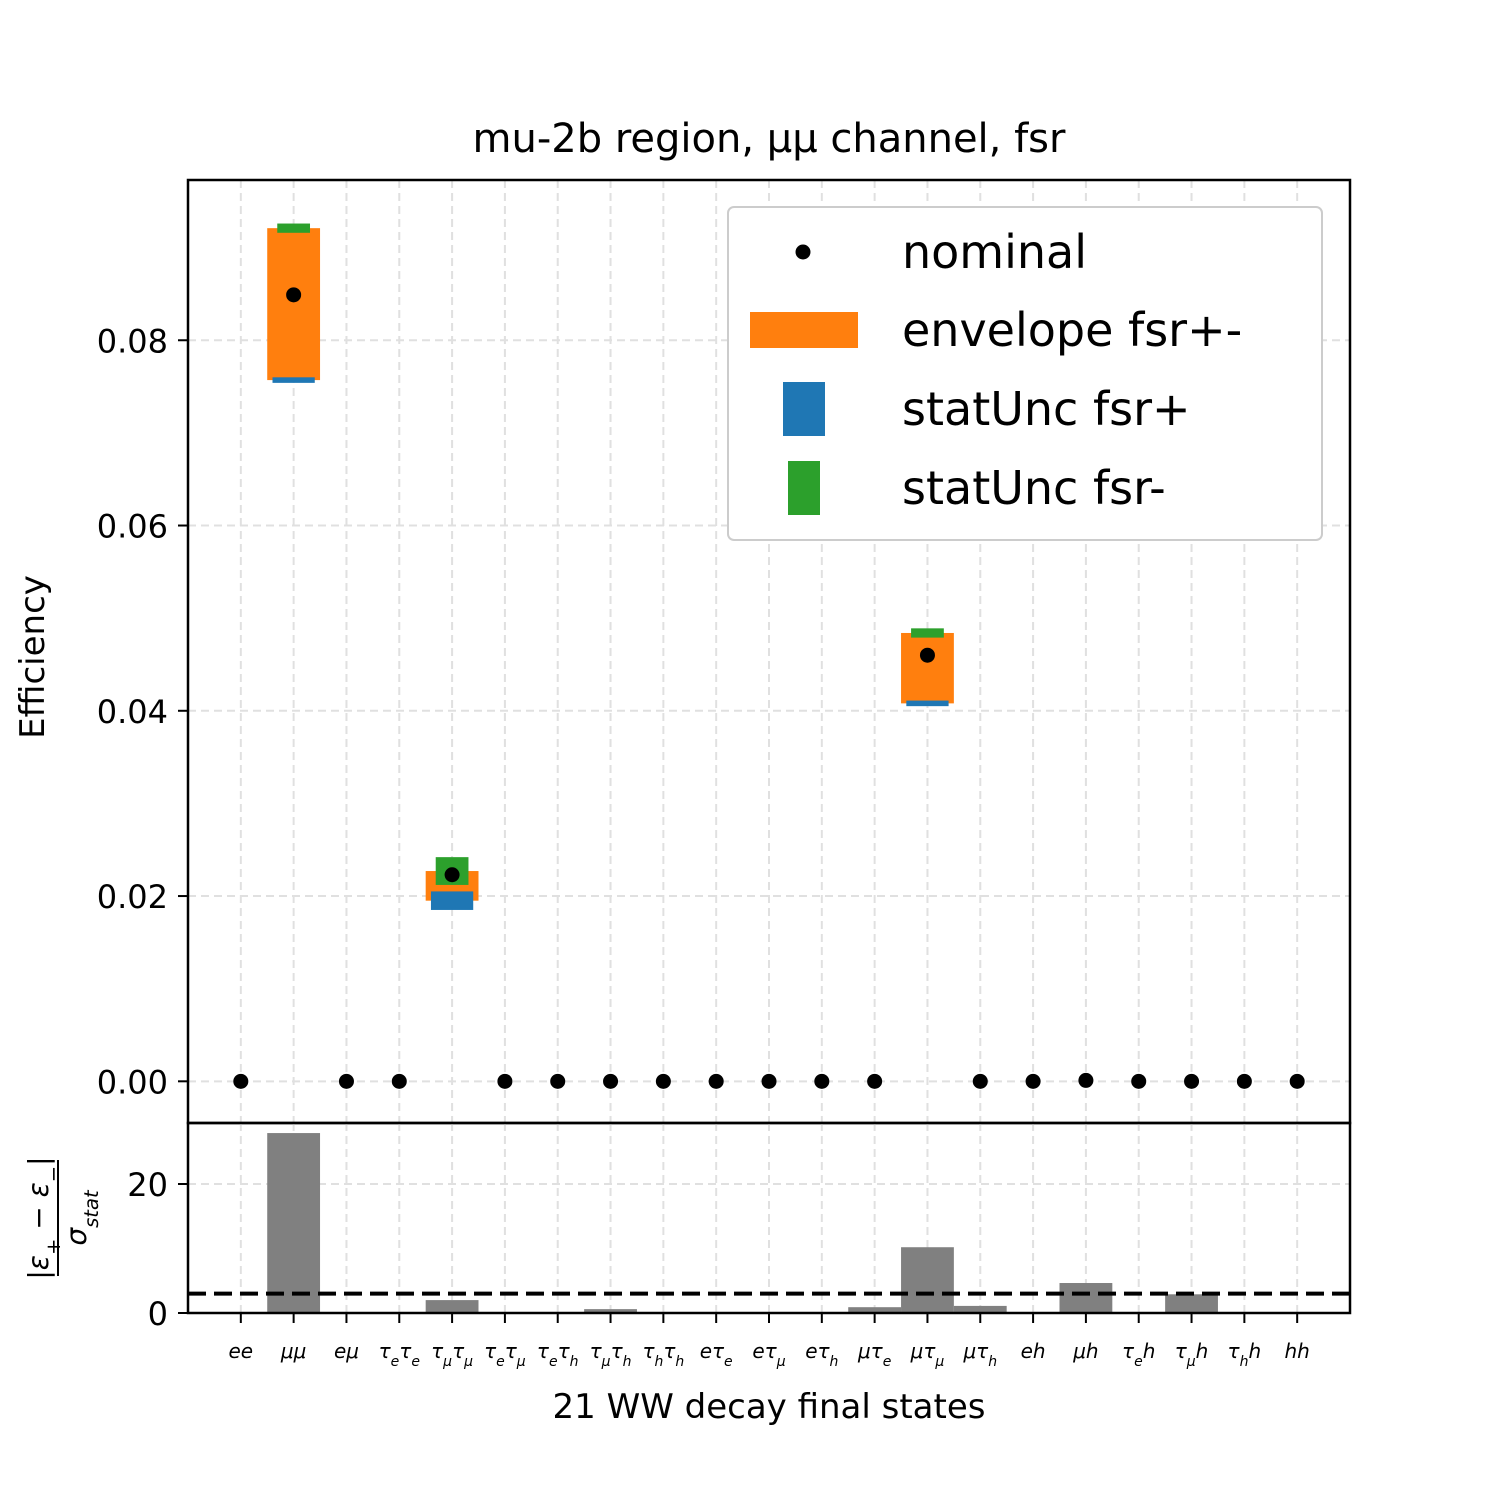  I want to click on y-axis-label: |ε+ − ε−|σstat, so click(62, 1217).